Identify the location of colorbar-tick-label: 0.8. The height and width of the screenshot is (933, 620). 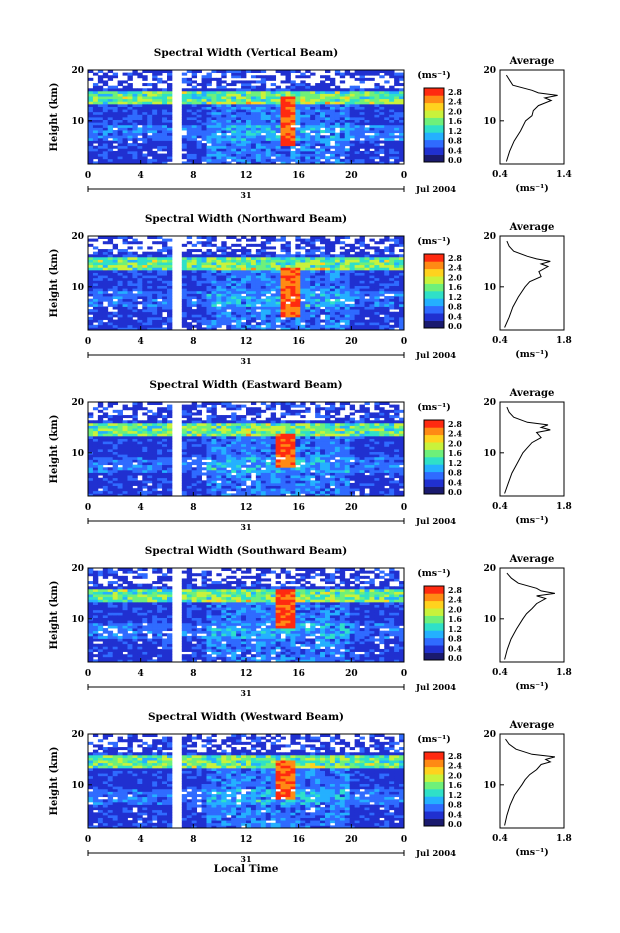
(455, 307).